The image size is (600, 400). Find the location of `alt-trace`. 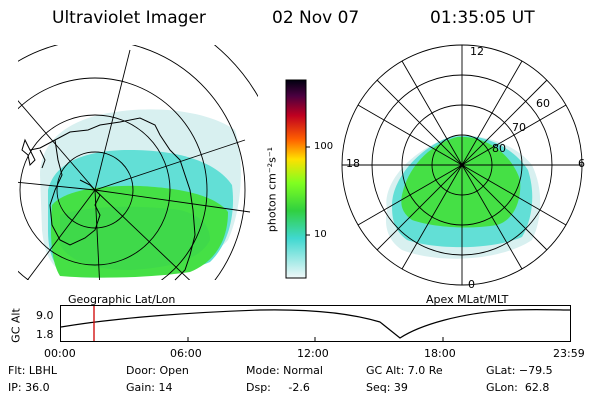

alt-trace is located at coordinates (315, 323).